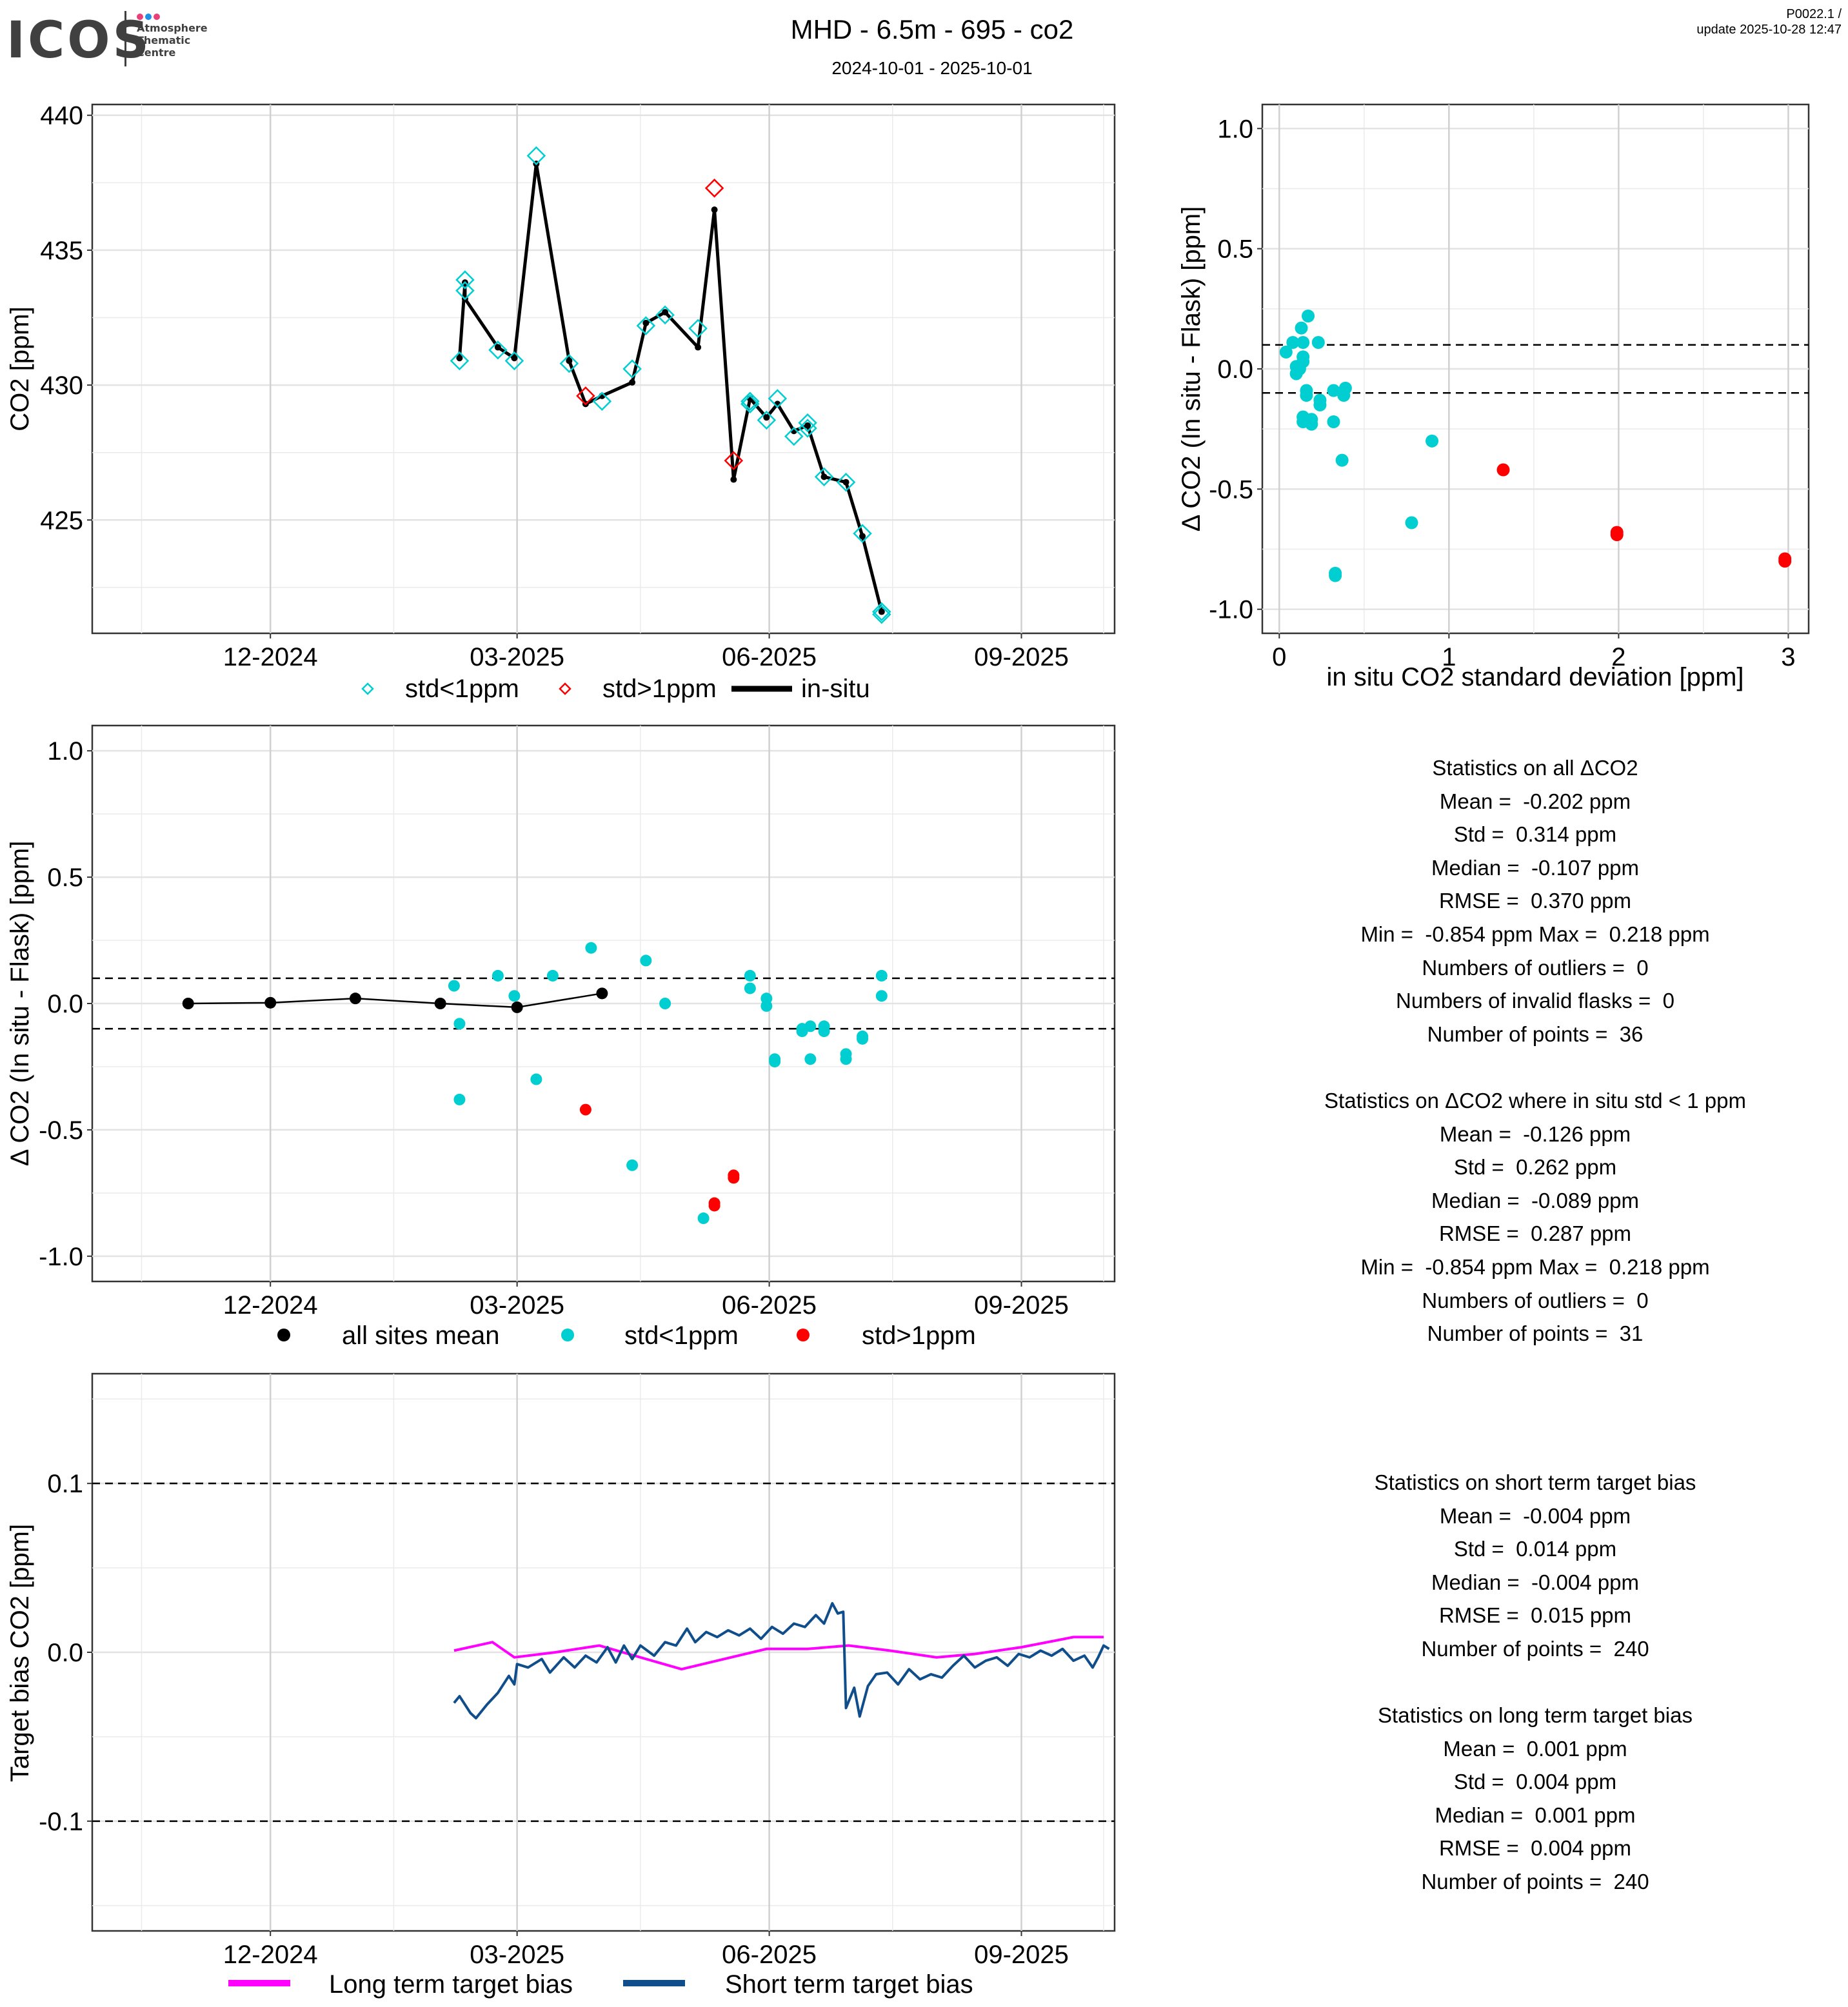  I want to click on y-tick-label: 435, so click(62, 251).